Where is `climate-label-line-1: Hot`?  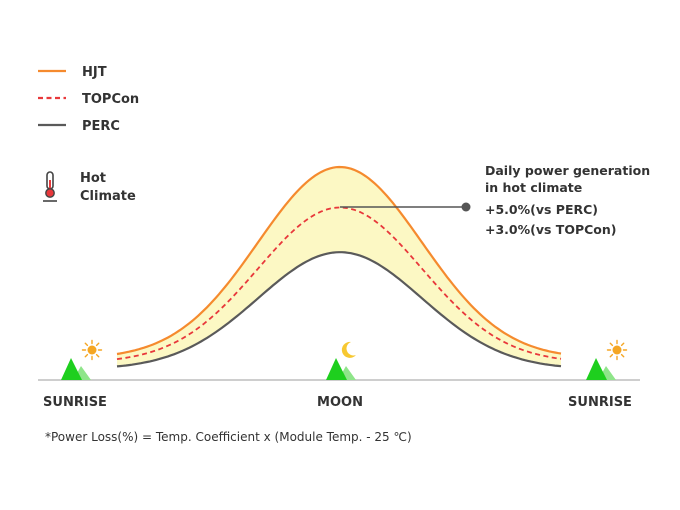
climate-label-line-1: Hot is located at coordinates (93, 178).